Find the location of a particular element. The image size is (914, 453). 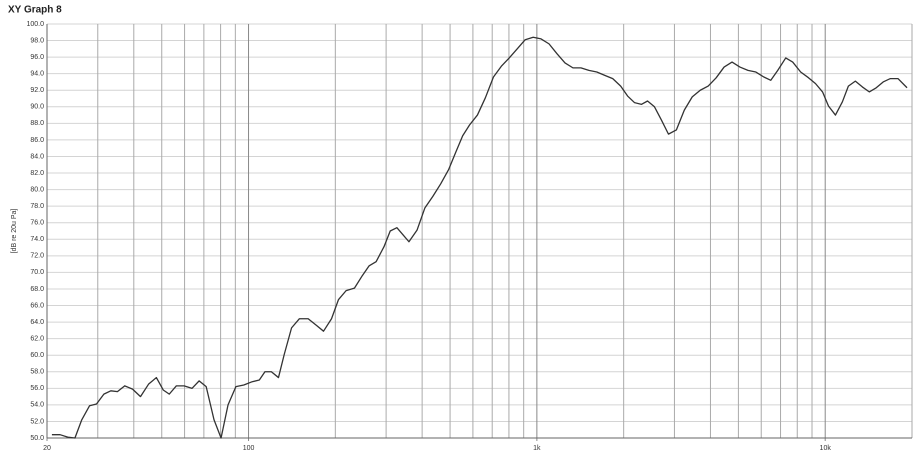

y-tick-label: 64.0 is located at coordinates (37, 322).